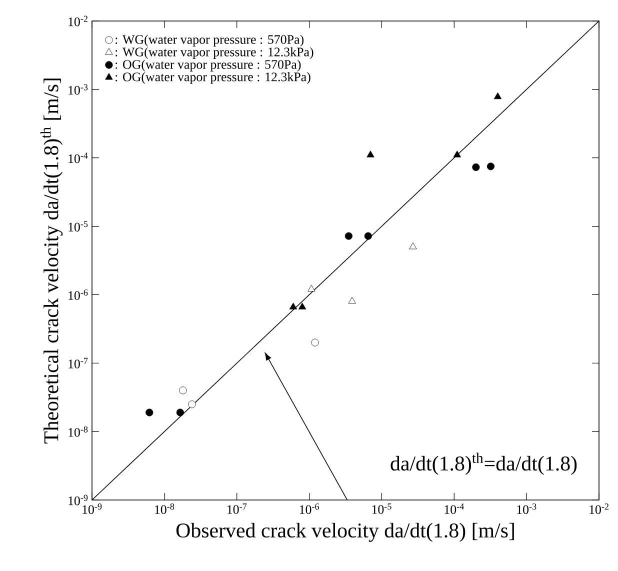 The image size is (618, 571). I want to click on legend-label: : WG(water vapor pressure : 12.3kPa), so click(215, 53).